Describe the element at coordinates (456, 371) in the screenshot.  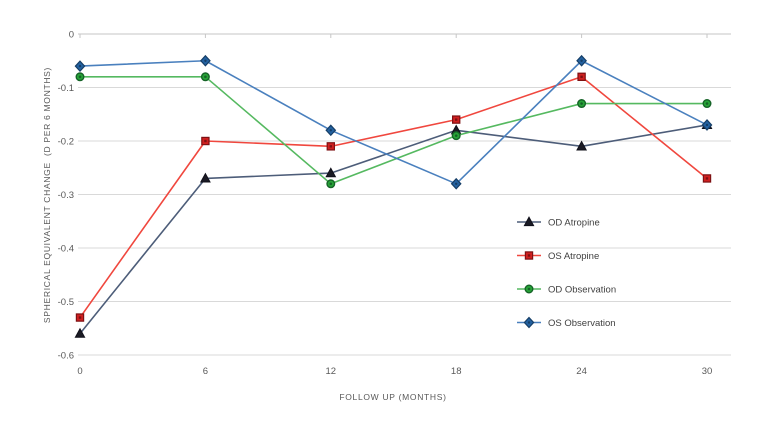
I see `x-tick-label: 18` at that location.